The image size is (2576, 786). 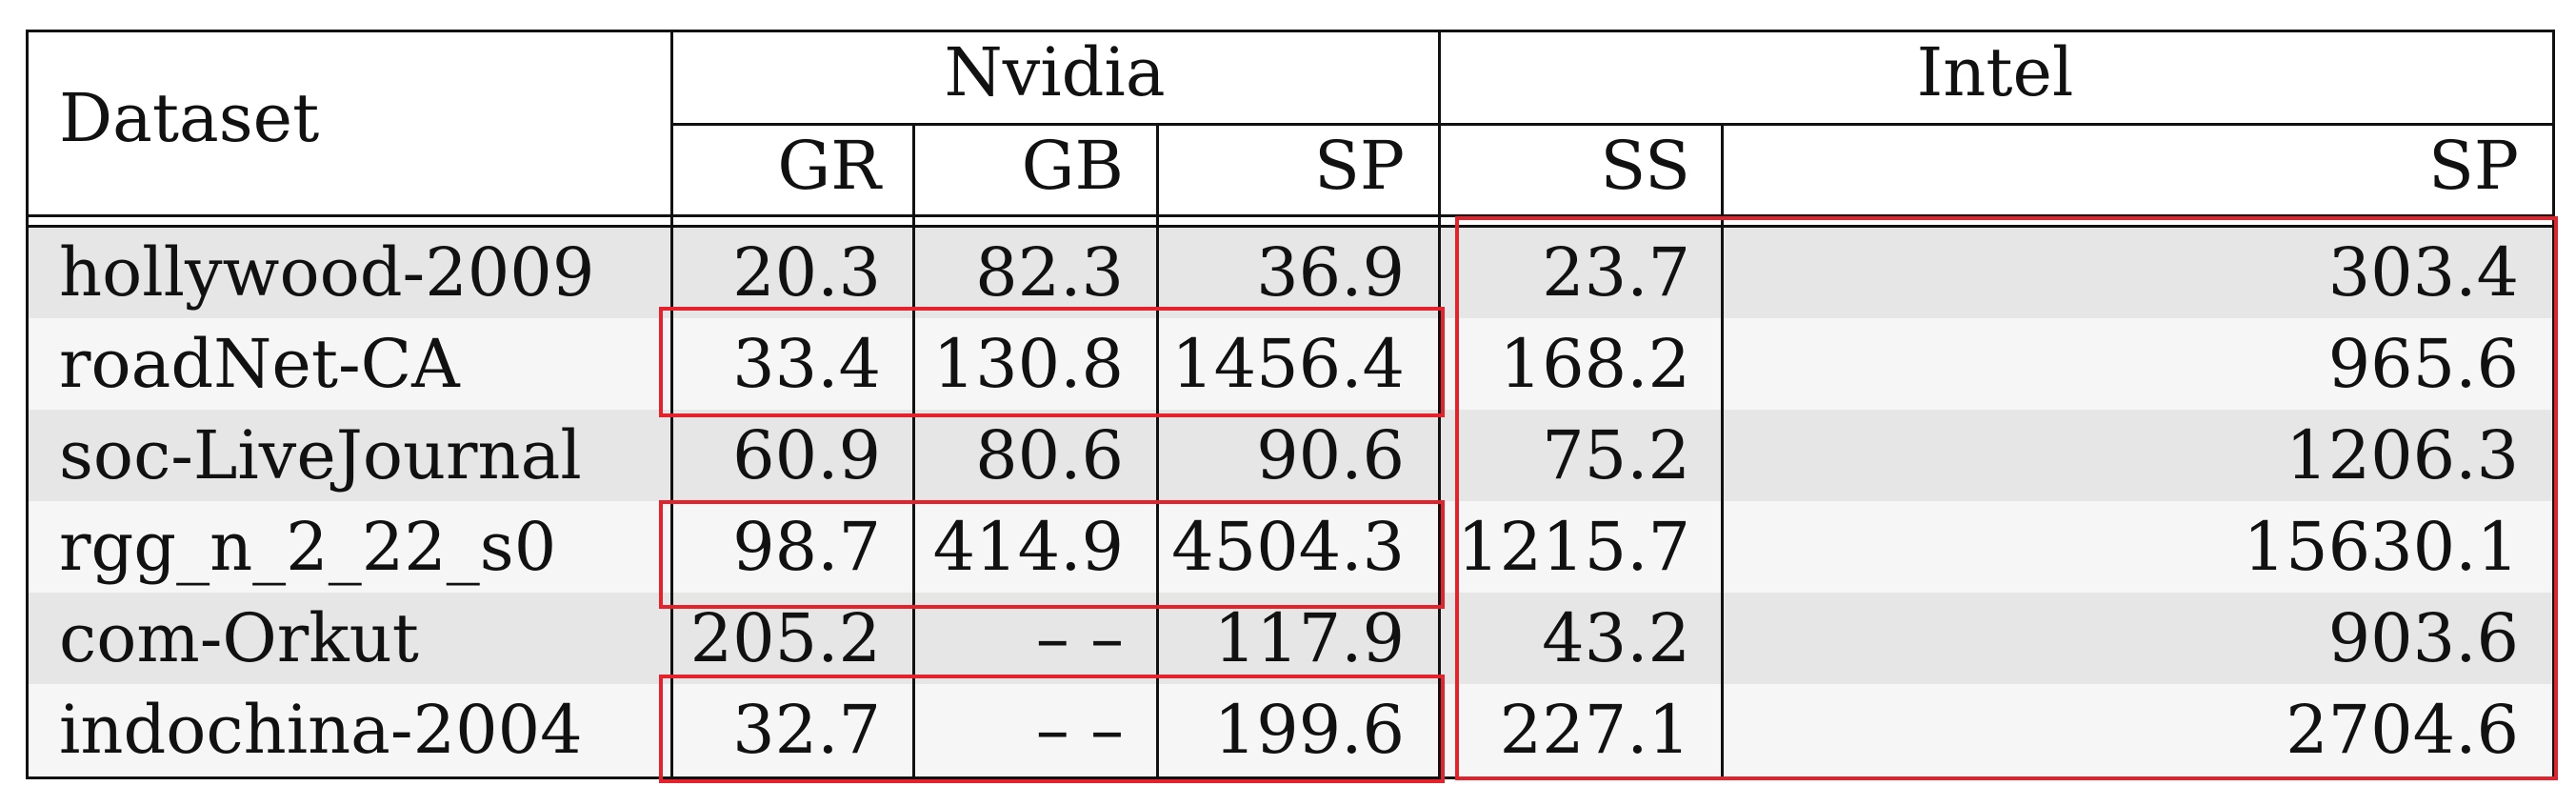 I want to click on table-cell: 2704.6, so click(x=2402, y=730).